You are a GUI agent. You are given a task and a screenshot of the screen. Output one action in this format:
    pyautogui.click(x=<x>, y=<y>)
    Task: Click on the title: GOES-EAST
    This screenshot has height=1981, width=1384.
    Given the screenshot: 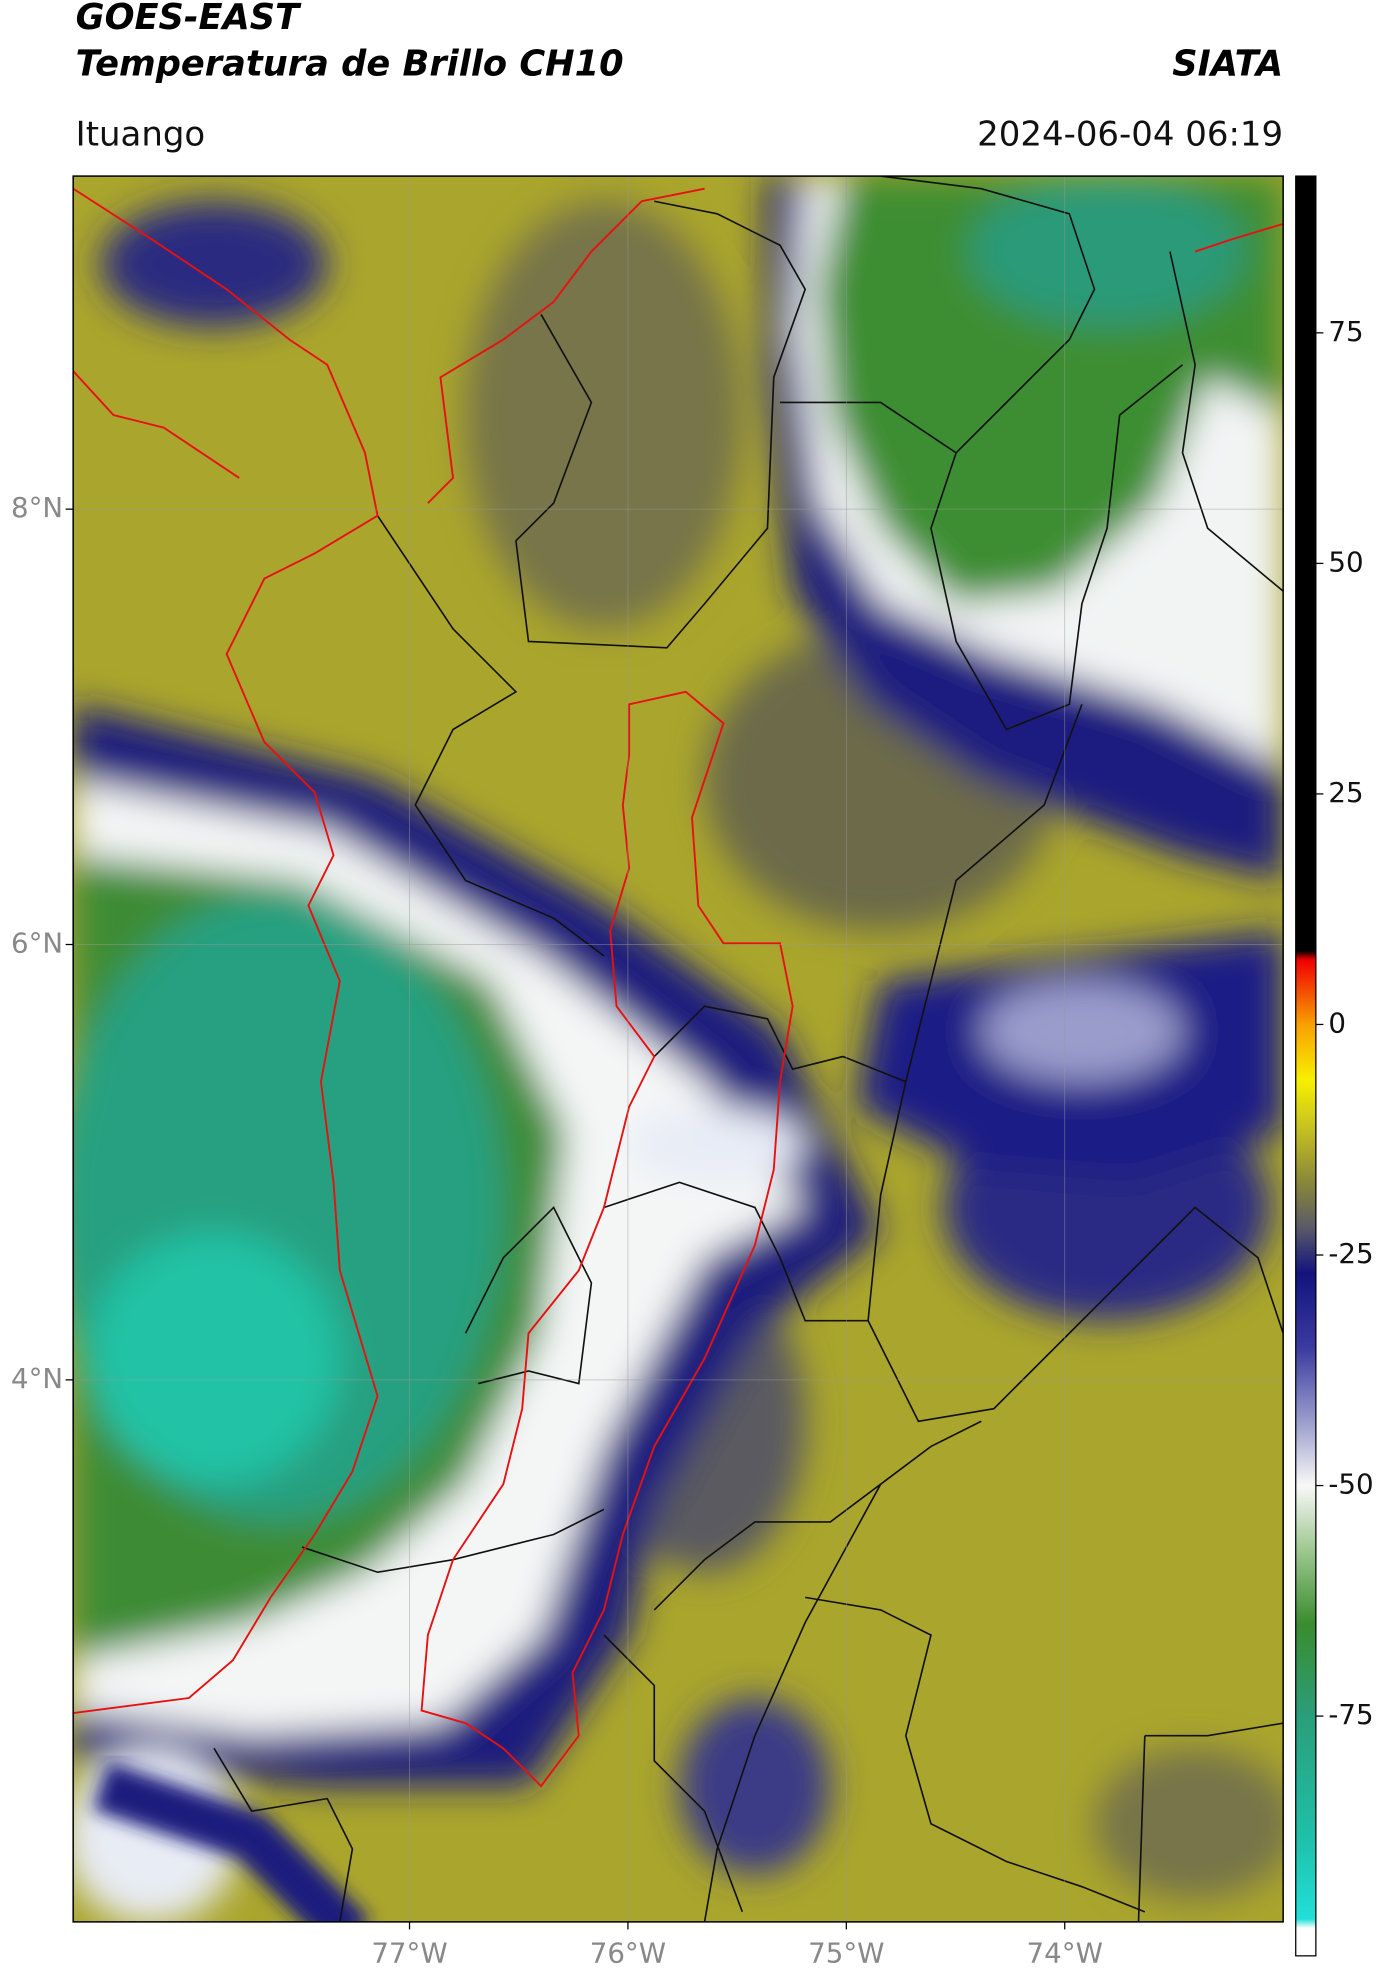 What is the action you would take?
    pyautogui.click(x=189, y=19)
    